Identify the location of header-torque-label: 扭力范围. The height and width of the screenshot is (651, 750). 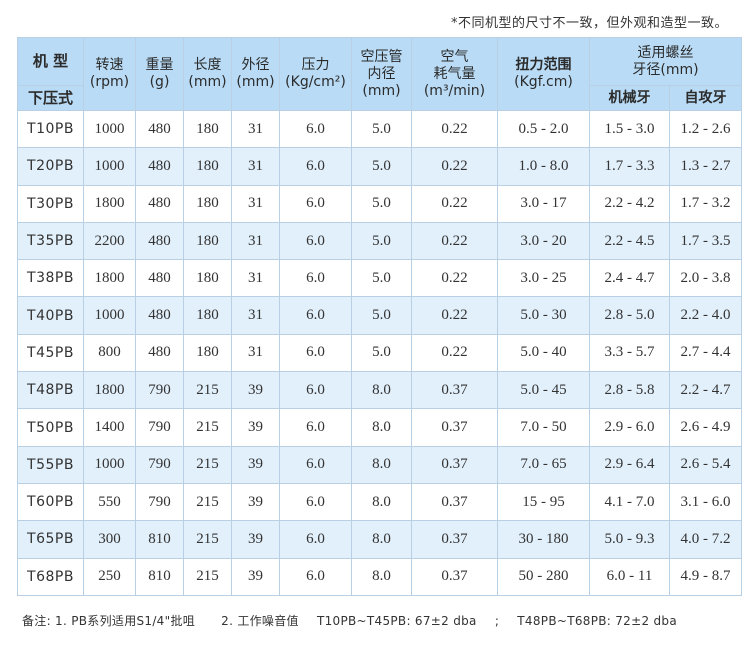
(543, 65).